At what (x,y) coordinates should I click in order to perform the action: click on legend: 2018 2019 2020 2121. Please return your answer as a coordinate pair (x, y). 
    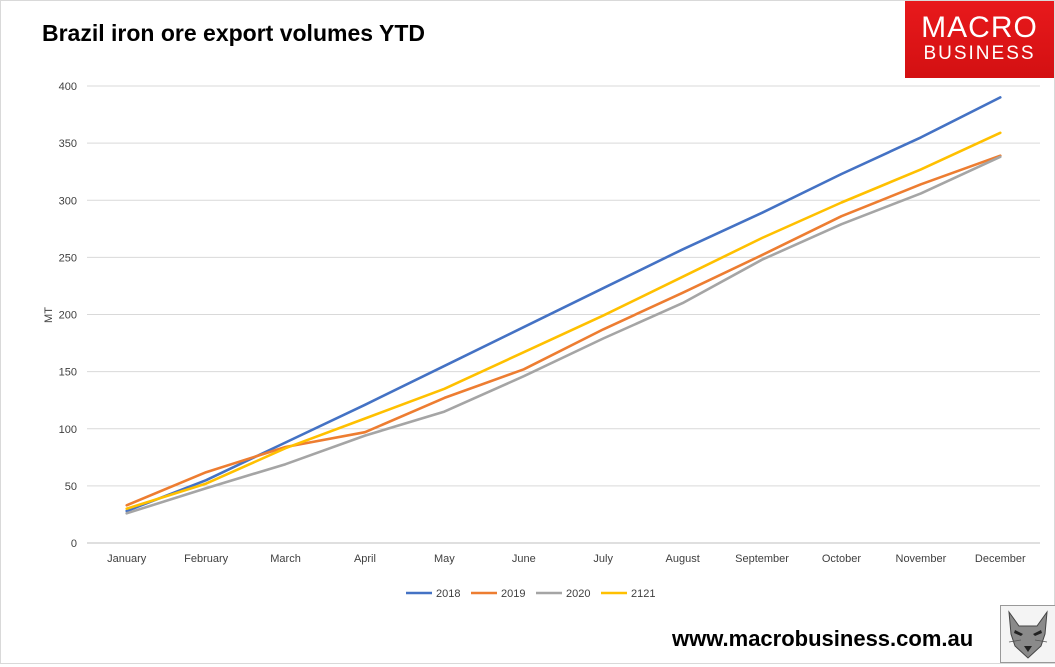
    Looking at the image, I should click on (530, 594).